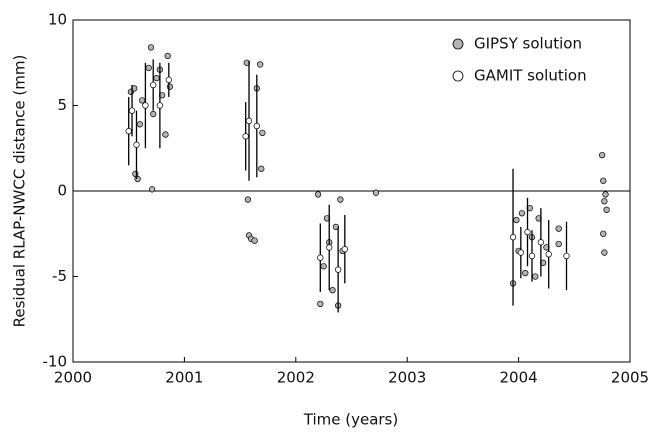  Describe the element at coordinates (519, 378) in the screenshot. I see `x-tick-label: 2004` at that location.